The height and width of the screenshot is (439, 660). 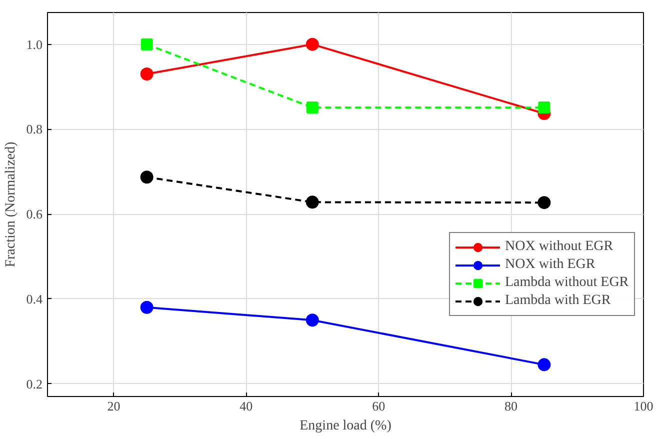 I want to click on y-axis-title: Fraction (Normalized), so click(x=10, y=204).